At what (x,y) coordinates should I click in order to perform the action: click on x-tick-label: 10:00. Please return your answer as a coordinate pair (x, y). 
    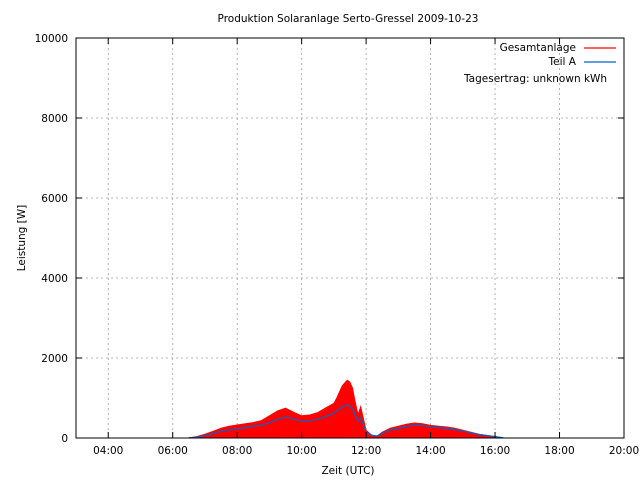
    Looking at the image, I should click on (302, 451).